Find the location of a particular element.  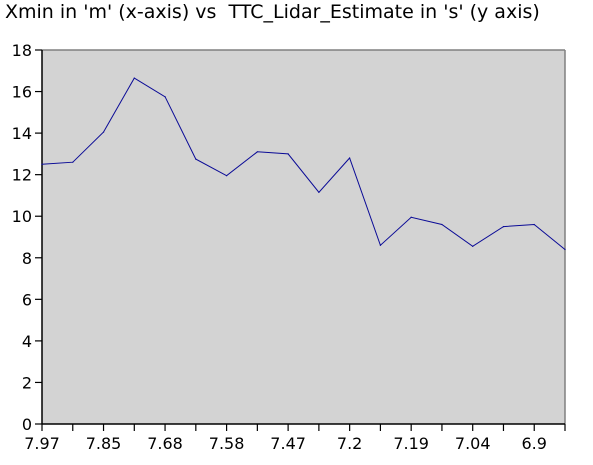

x-tick-label: 7.47 is located at coordinates (288, 443).